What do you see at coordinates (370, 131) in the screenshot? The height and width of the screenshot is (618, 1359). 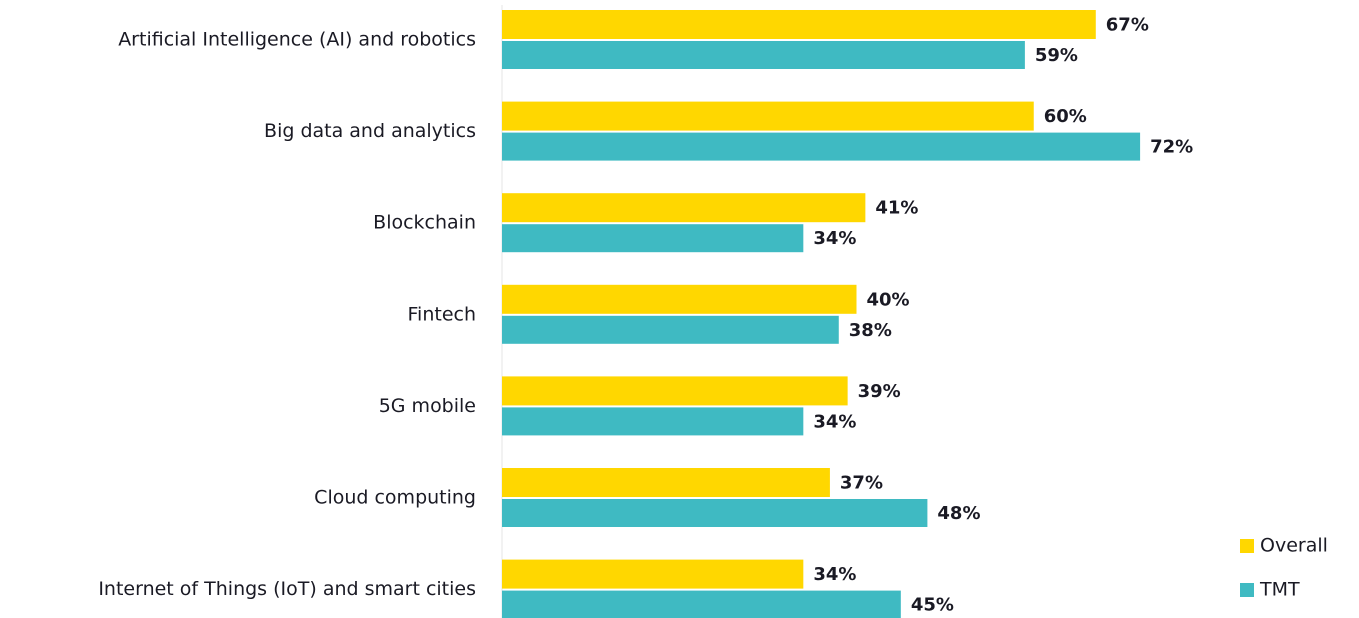 I see `category-label: Big data and analytics` at bounding box center [370, 131].